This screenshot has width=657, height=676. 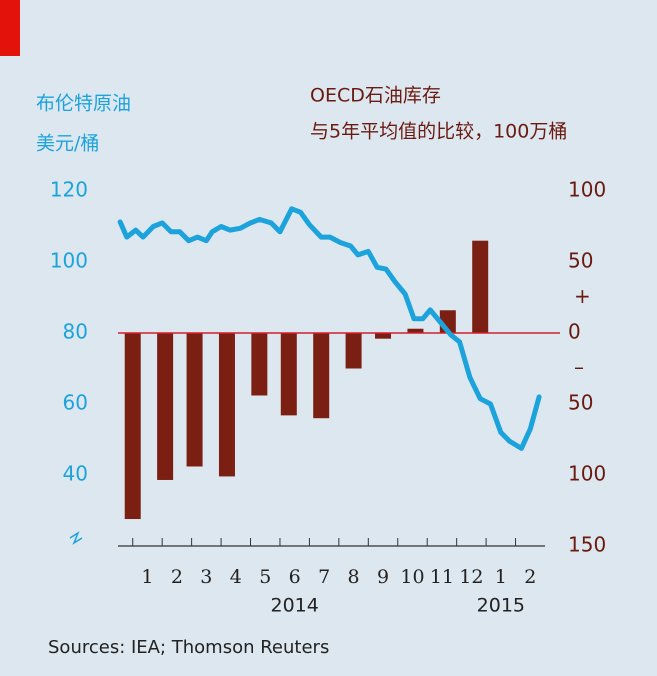 I want to click on y-tick-label: 100, so click(x=69, y=261).